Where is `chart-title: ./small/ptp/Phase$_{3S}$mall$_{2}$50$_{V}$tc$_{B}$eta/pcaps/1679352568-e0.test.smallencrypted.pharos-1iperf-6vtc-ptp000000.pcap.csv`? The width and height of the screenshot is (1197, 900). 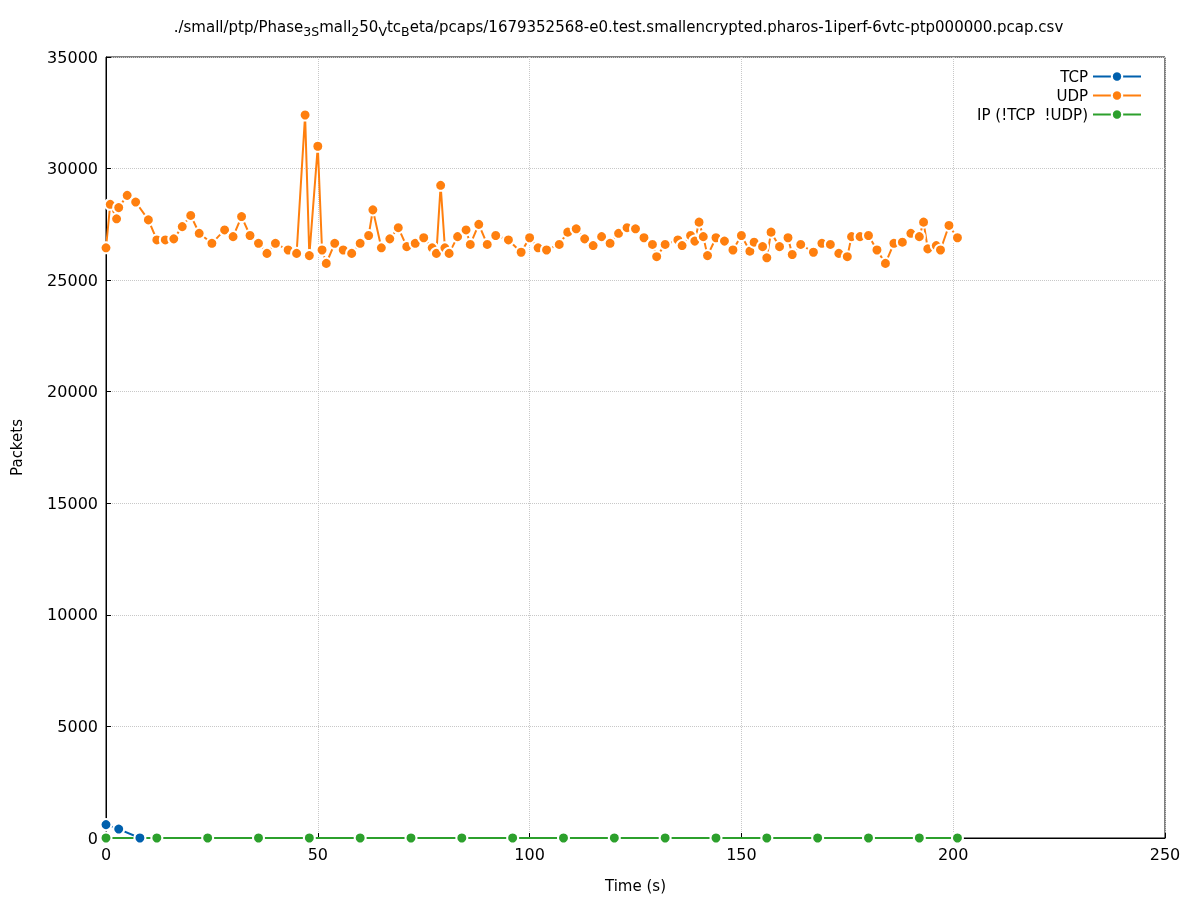 chart-title: ./small/ptp/Phase$_{3S}$mall$_{2}$50$_{V}$tc$_{B}$eta/pcaps/1679352568-e0.test.smallencrypted.pharos-1iperf-6vtc-ptp000000.pcap.csv is located at coordinates (618, 28).